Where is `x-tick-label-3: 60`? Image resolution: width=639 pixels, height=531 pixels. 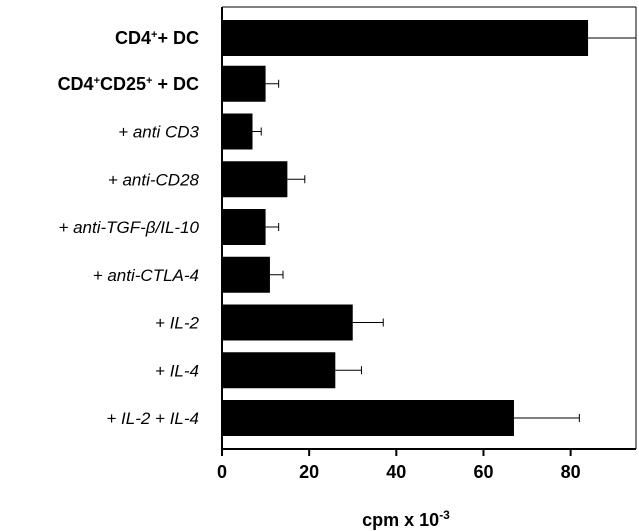 x-tick-label-3: 60 is located at coordinates (483, 472).